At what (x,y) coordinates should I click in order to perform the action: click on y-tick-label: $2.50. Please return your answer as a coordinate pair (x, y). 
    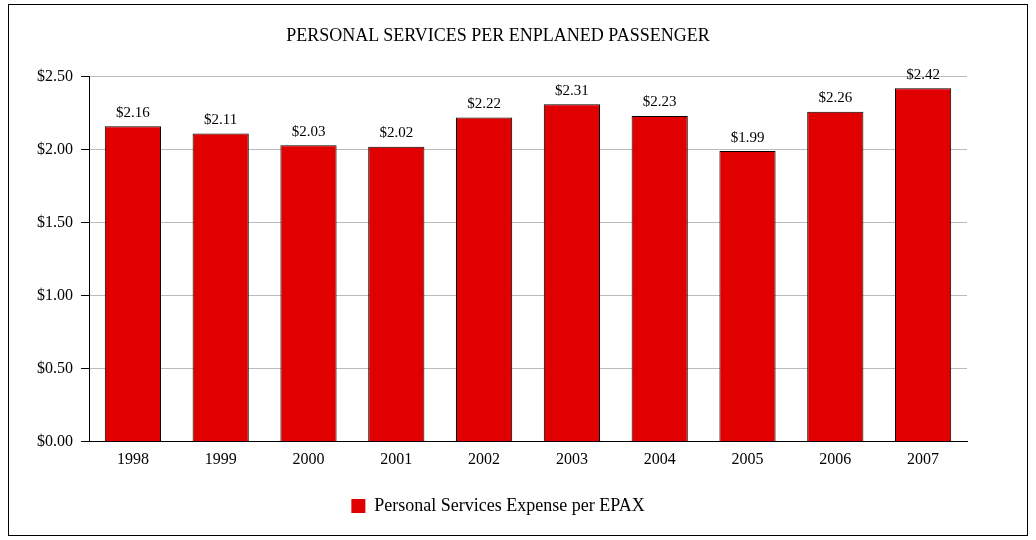
    Looking at the image, I should click on (55, 75).